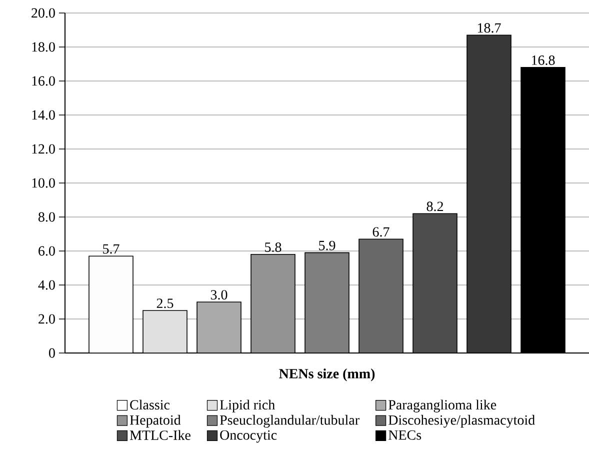 The image size is (589, 466). What do you see at coordinates (43, 183) in the screenshot?
I see `y-tick-label: 10.0` at bounding box center [43, 183].